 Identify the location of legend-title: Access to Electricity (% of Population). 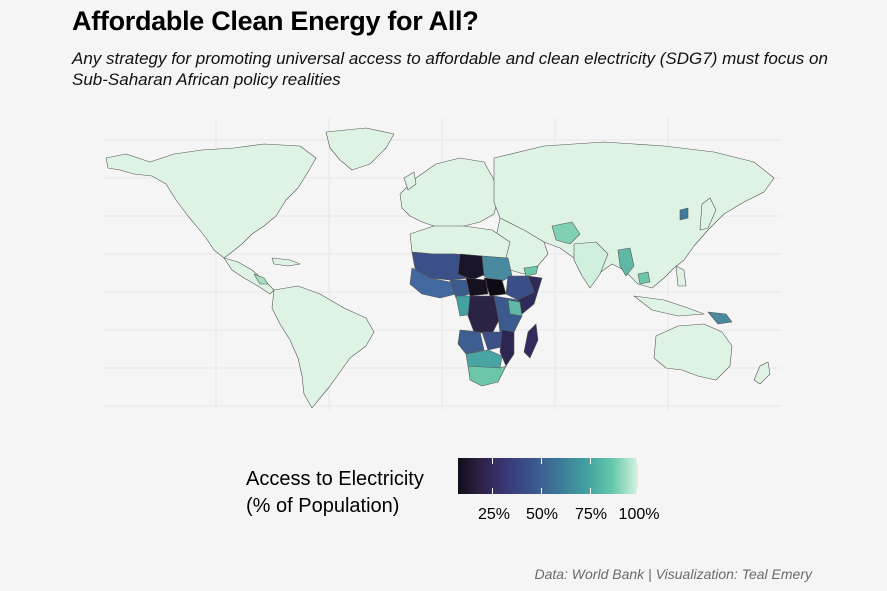
(335, 493).